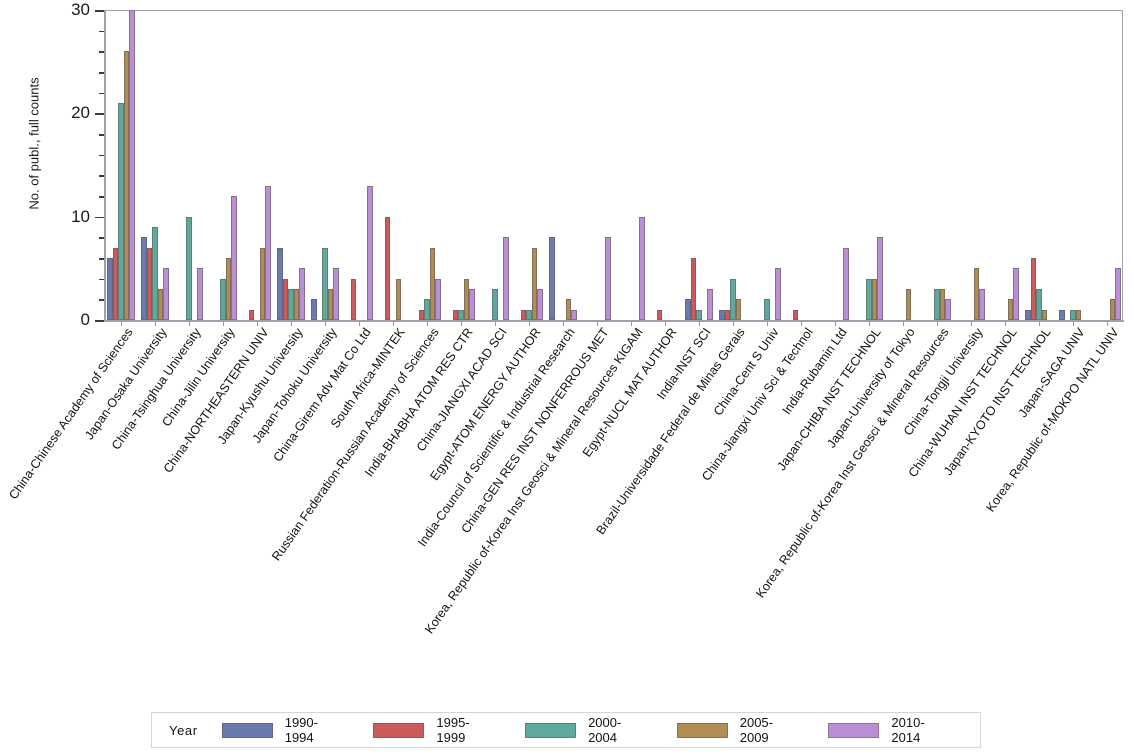 Image resolution: width=1134 pixels, height=756 pixels. I want to click on x-axis-tick-label-text: China-Chinese Academy of Sciences, so click(71, 413).